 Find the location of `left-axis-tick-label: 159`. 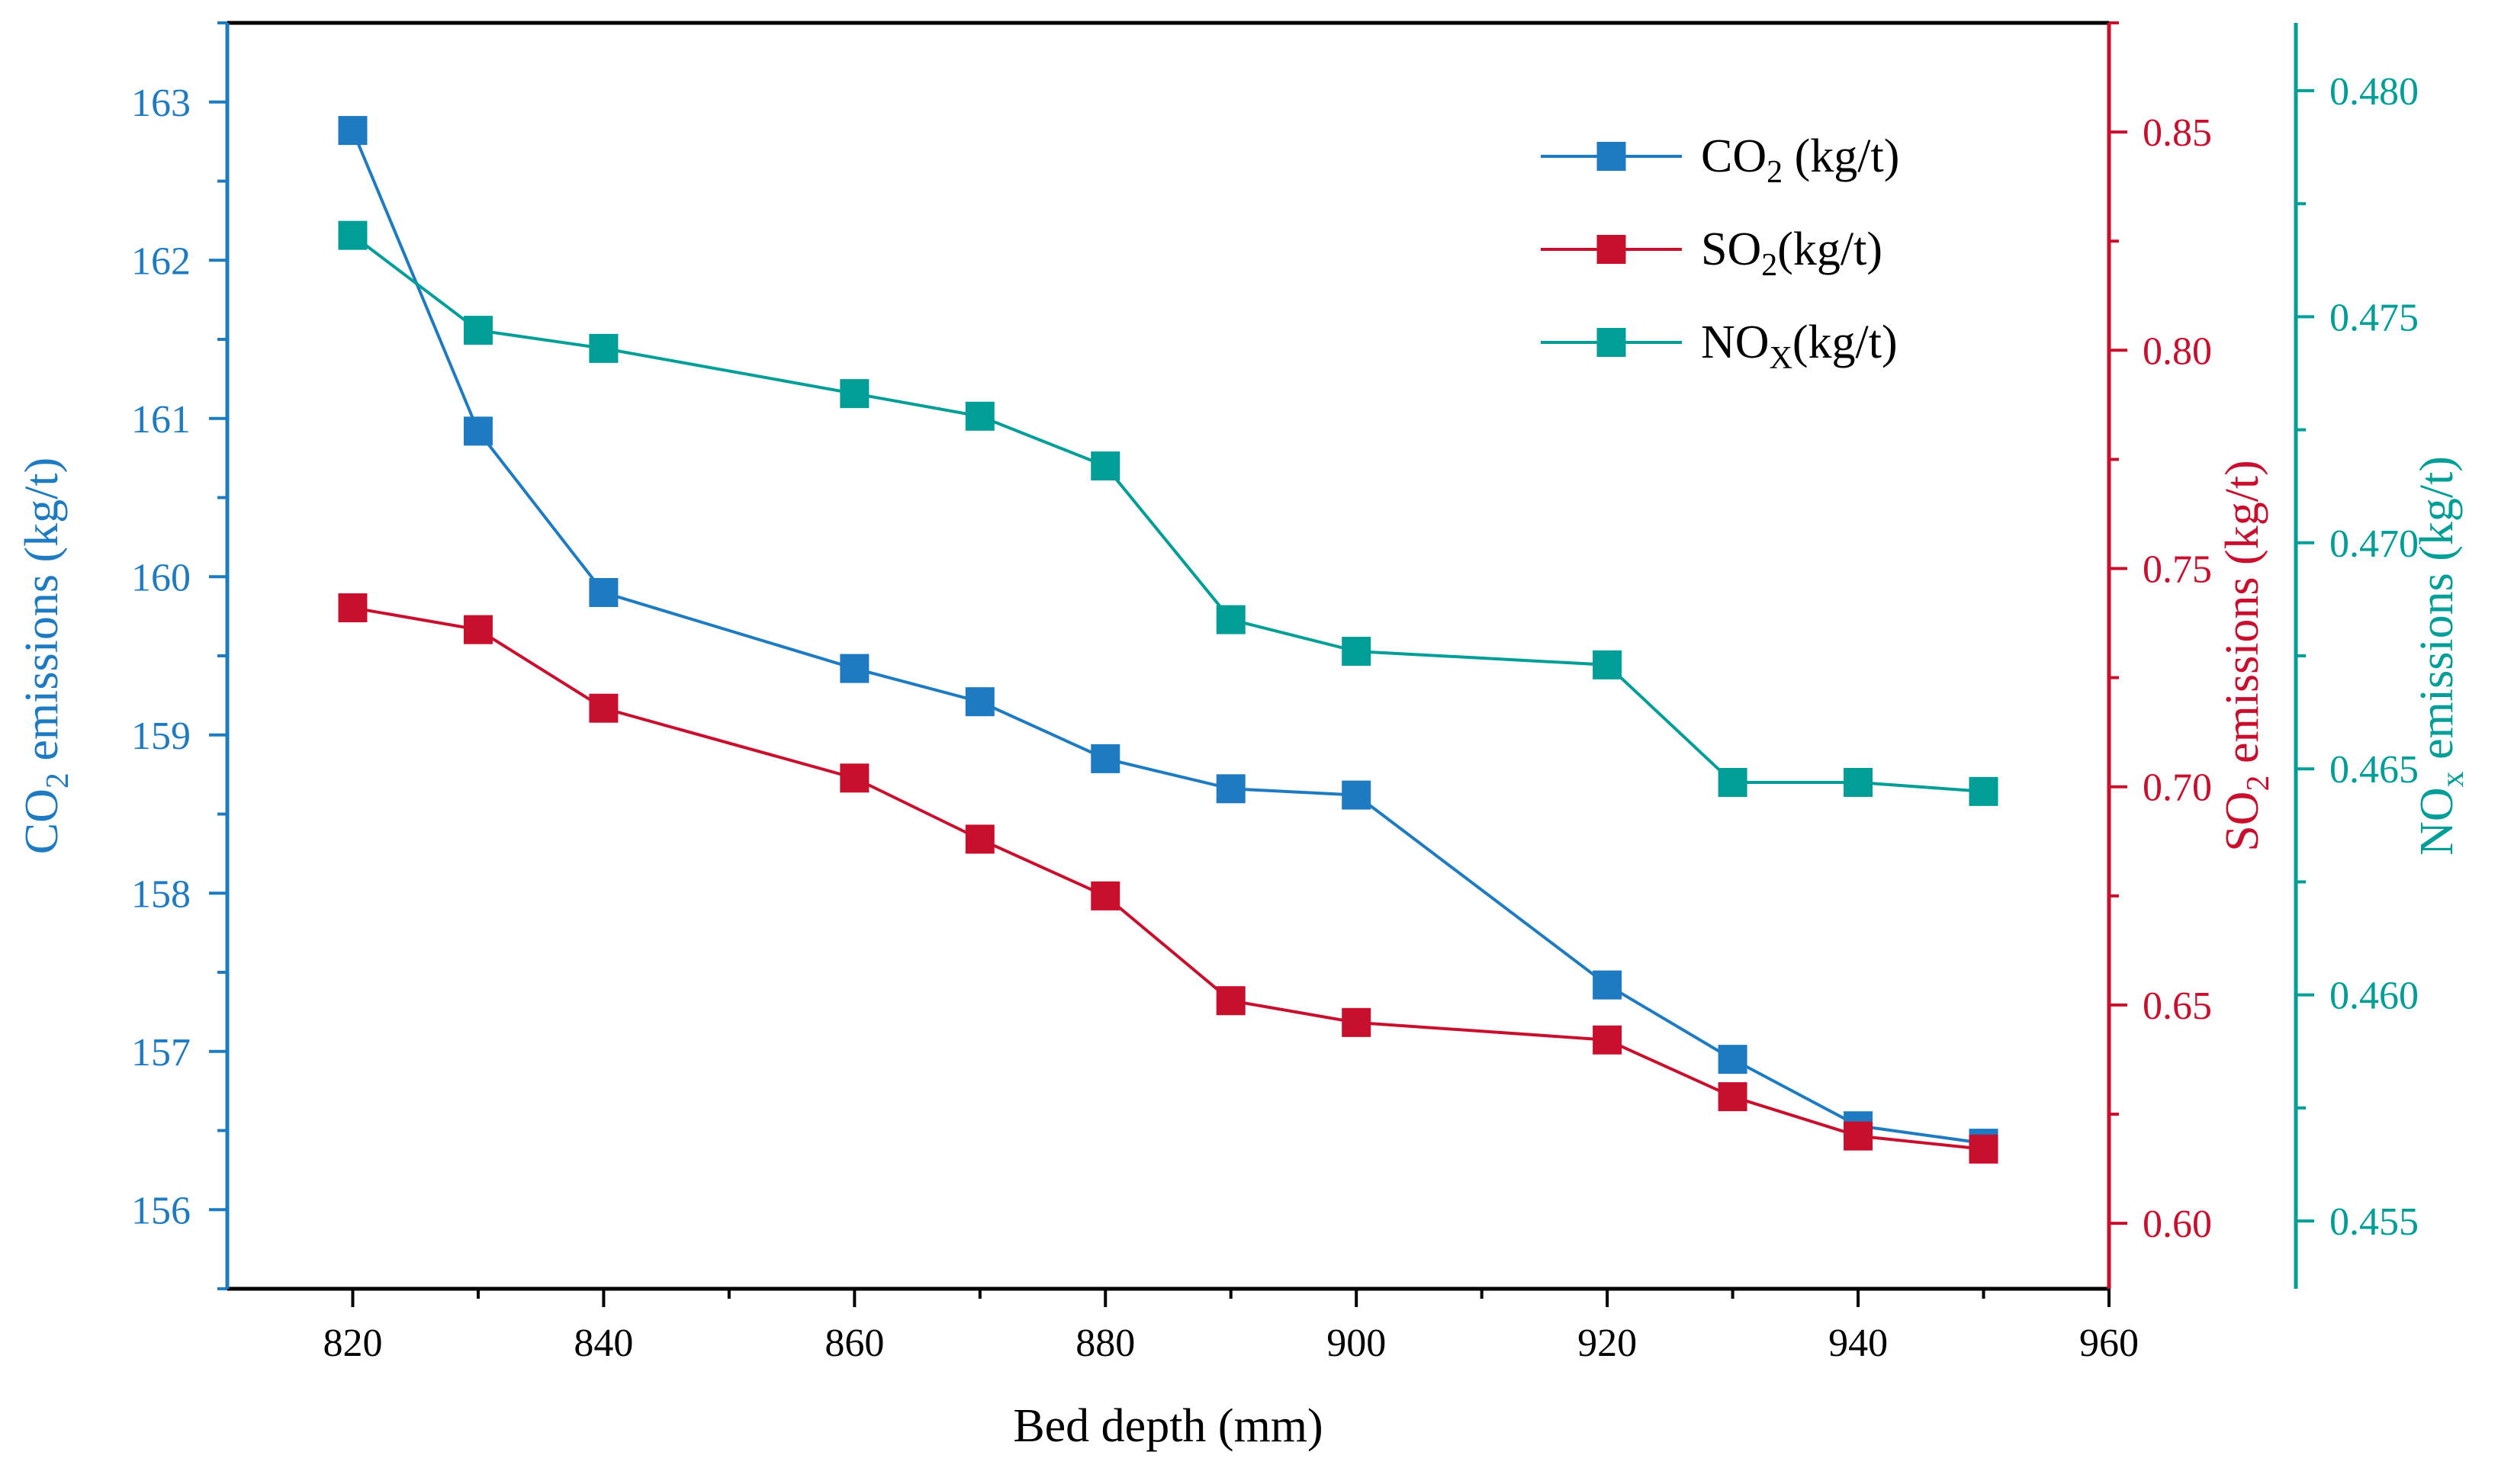

left-axis-tick-label: 159 is located at coordinates (161, 736).